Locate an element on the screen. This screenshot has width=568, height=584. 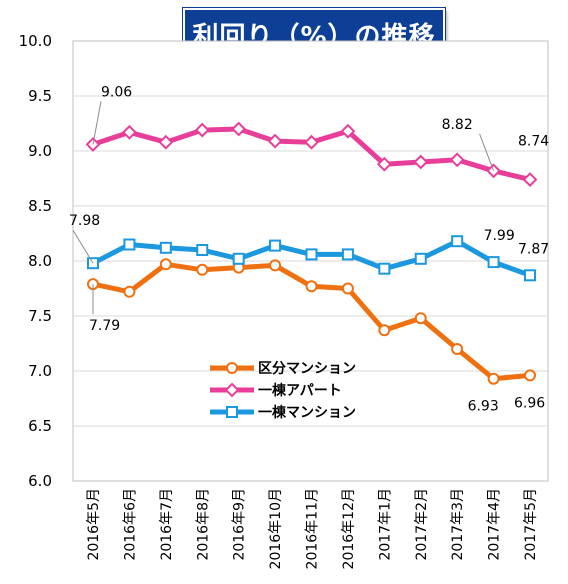
y-tick-label: 8.0 is located at coordinates (40, 261).